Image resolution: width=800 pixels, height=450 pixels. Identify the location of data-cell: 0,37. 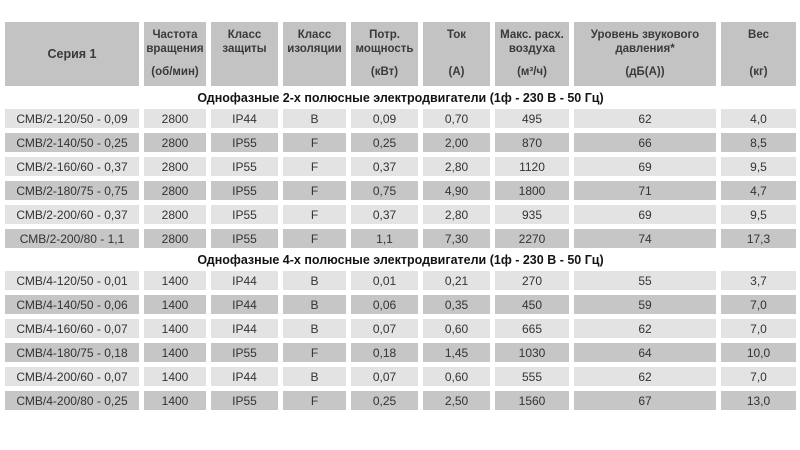
(384, 166).